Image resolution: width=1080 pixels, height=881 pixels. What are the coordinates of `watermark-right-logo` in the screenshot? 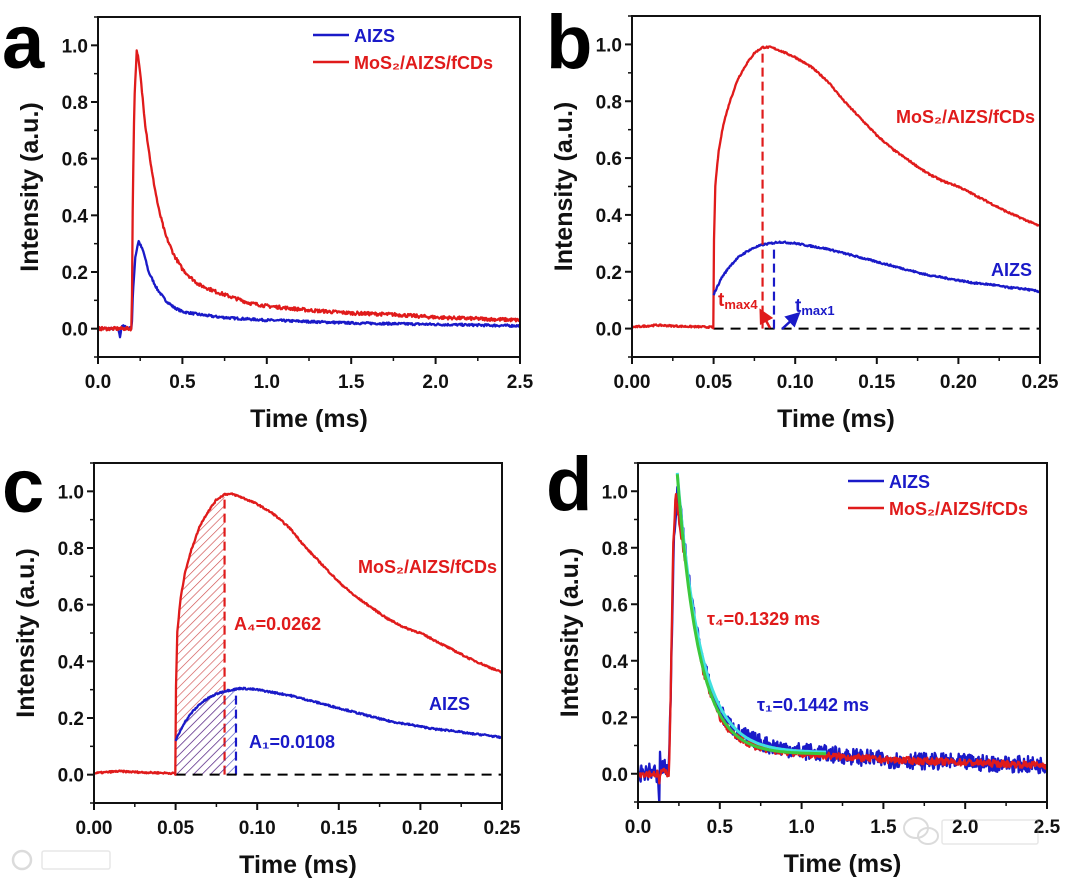 It's located at (971, 831).